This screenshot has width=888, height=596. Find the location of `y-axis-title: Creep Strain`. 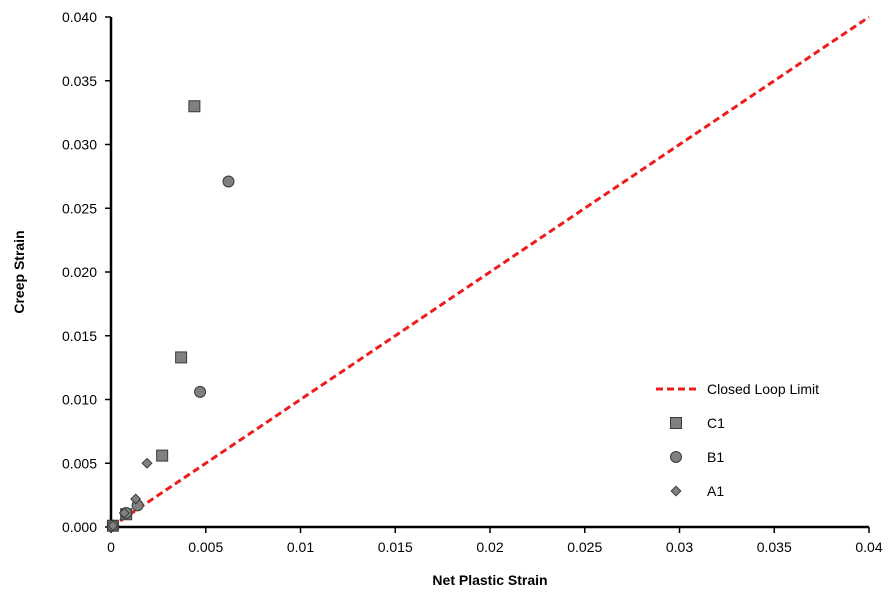

y-axis-title: Creep Strain is located at coordinates (19, 271).